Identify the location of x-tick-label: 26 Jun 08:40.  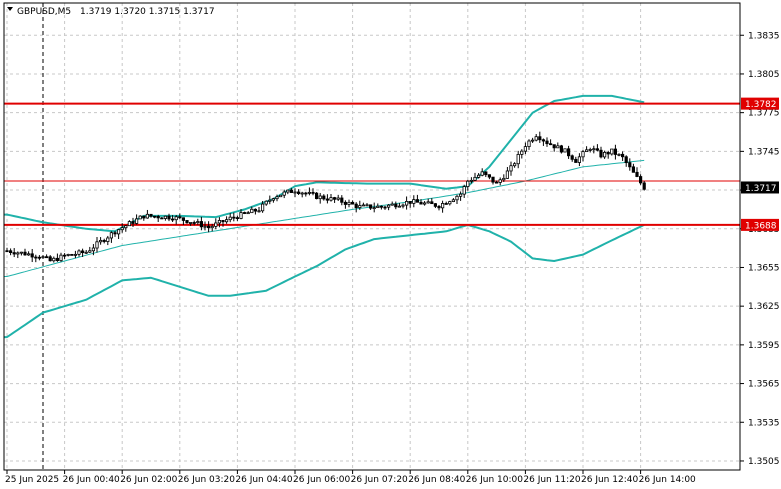
(436, 480).